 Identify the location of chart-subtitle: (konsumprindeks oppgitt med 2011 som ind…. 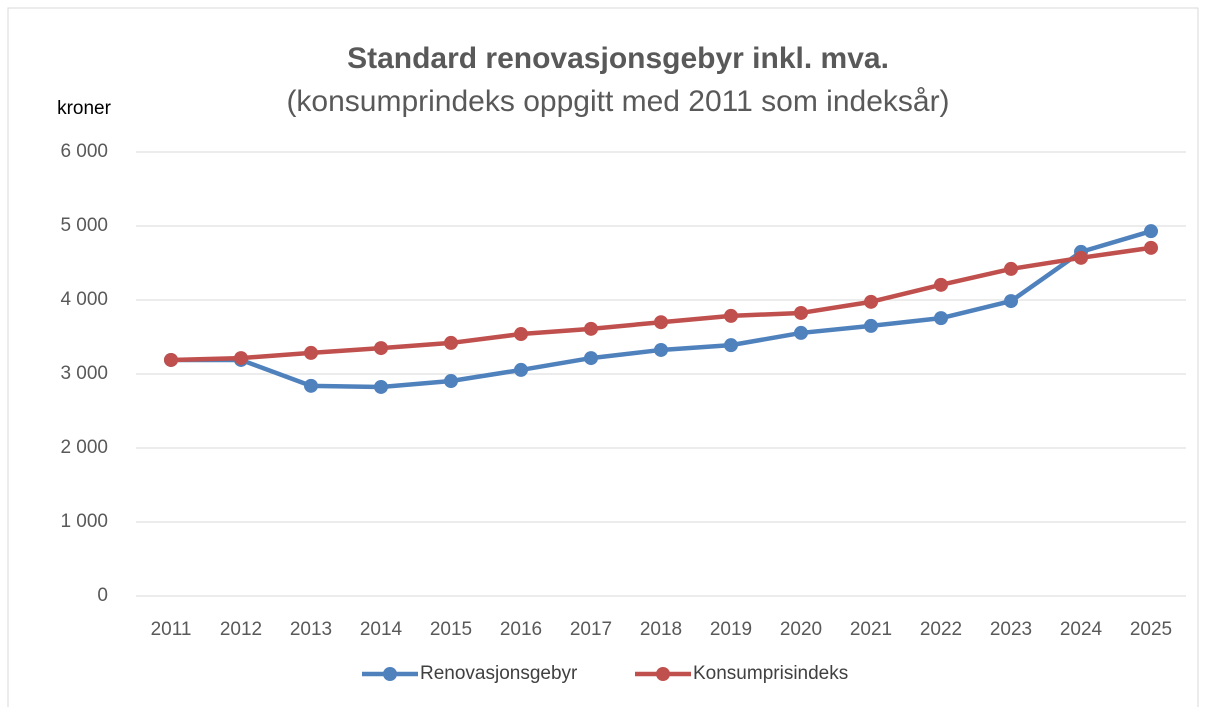
(617, 101).